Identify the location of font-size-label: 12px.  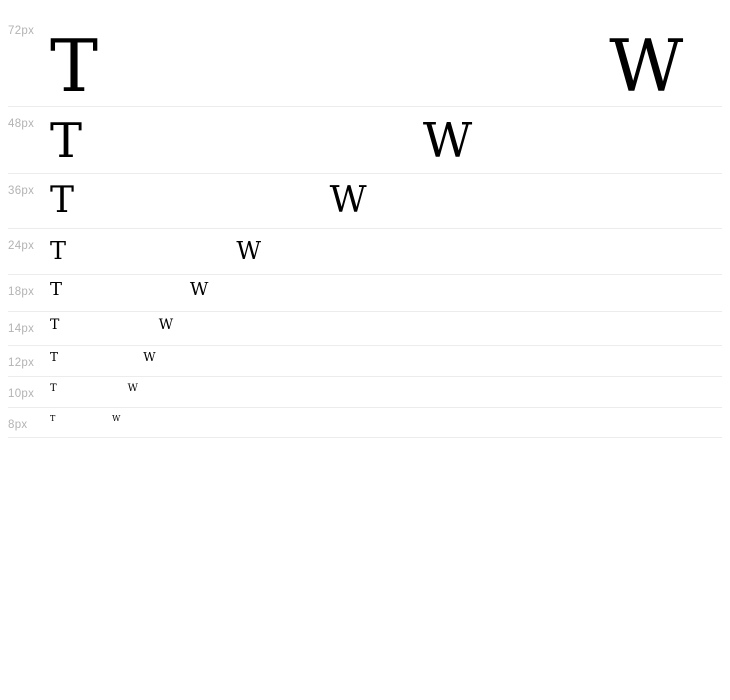
(21, 363).